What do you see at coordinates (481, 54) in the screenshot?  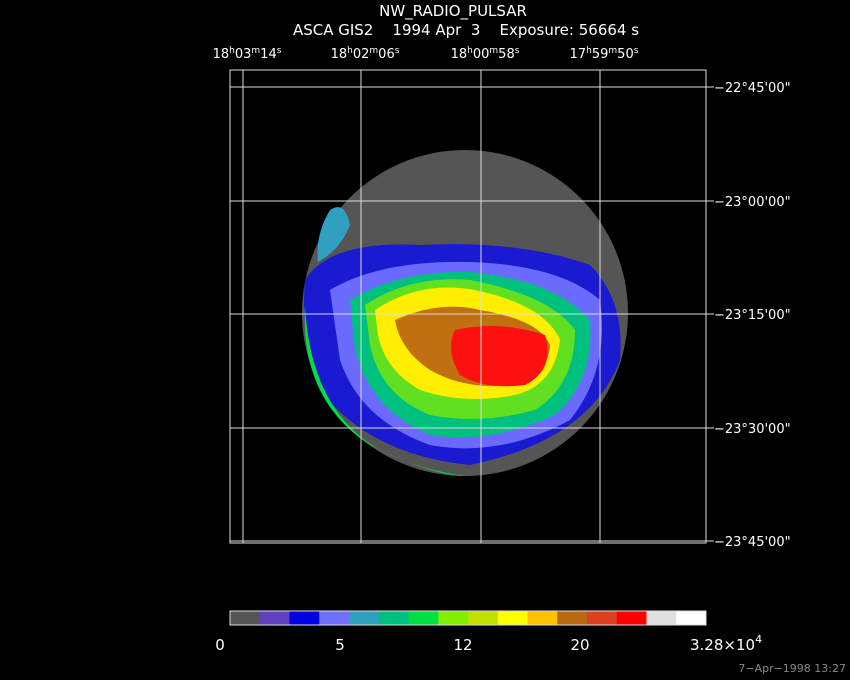 I see `digits: 00` at bounding box center [481, 54].